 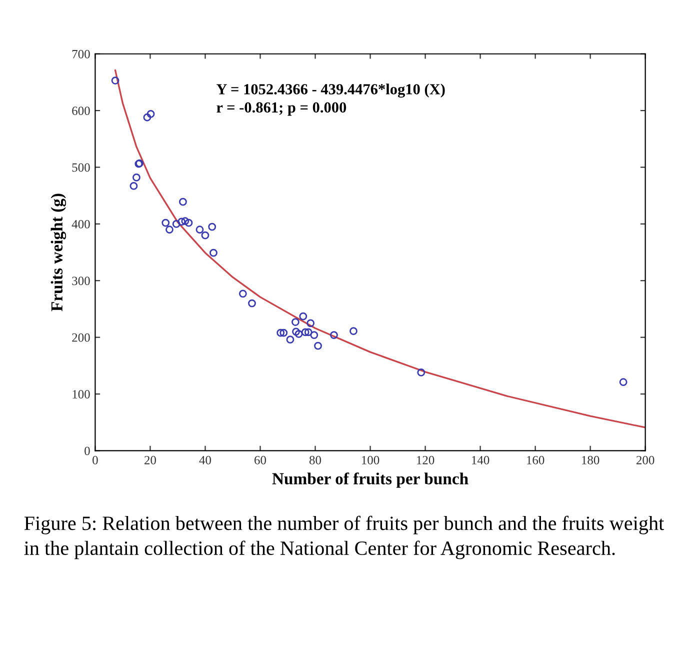 What do you see at coordinates (81, 111) in the screenshot?
I see `y-tick-label: 600` at bounding box center [81, 111].